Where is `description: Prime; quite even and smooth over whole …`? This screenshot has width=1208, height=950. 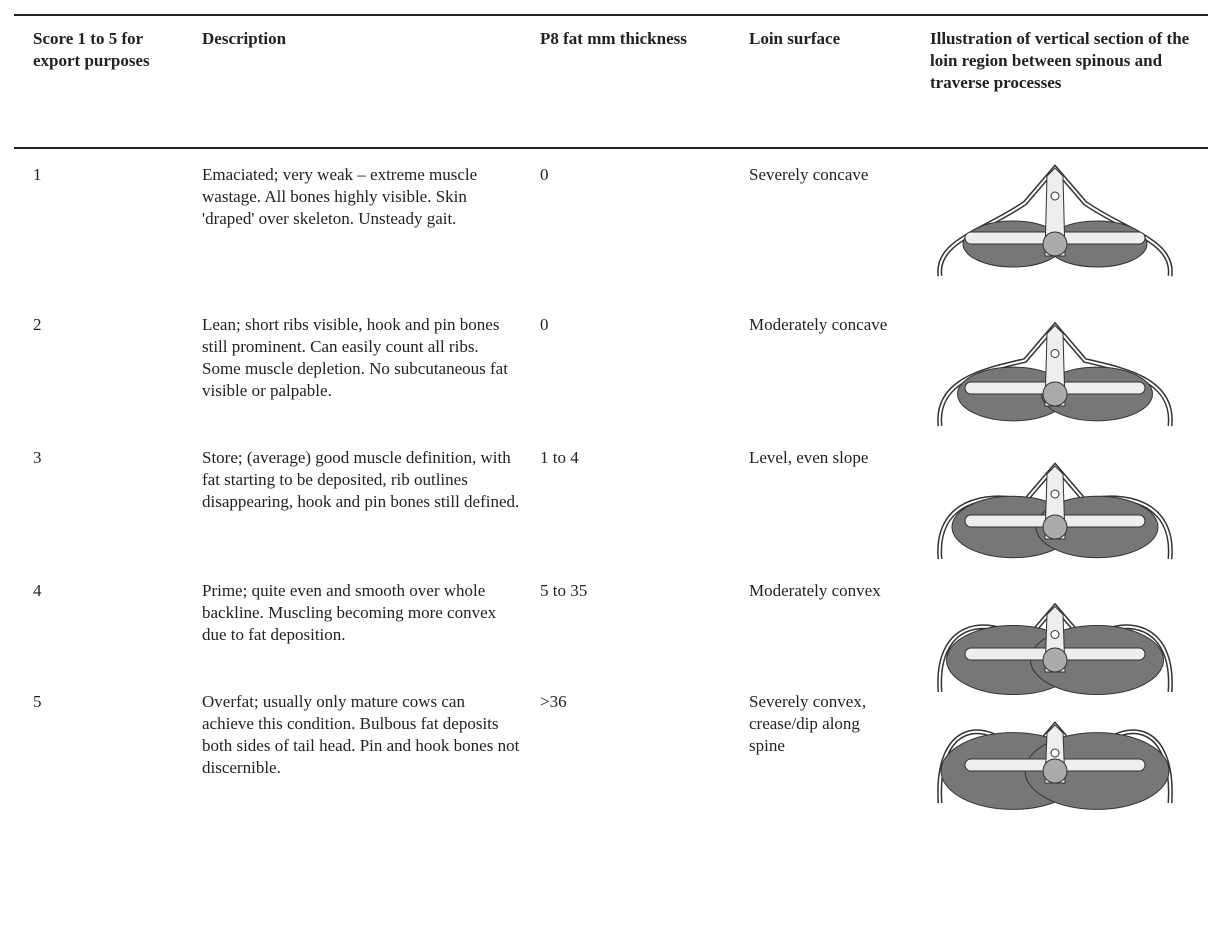 description: Prime; quite even and smooth over whole … is located at coordinates (349, 612).